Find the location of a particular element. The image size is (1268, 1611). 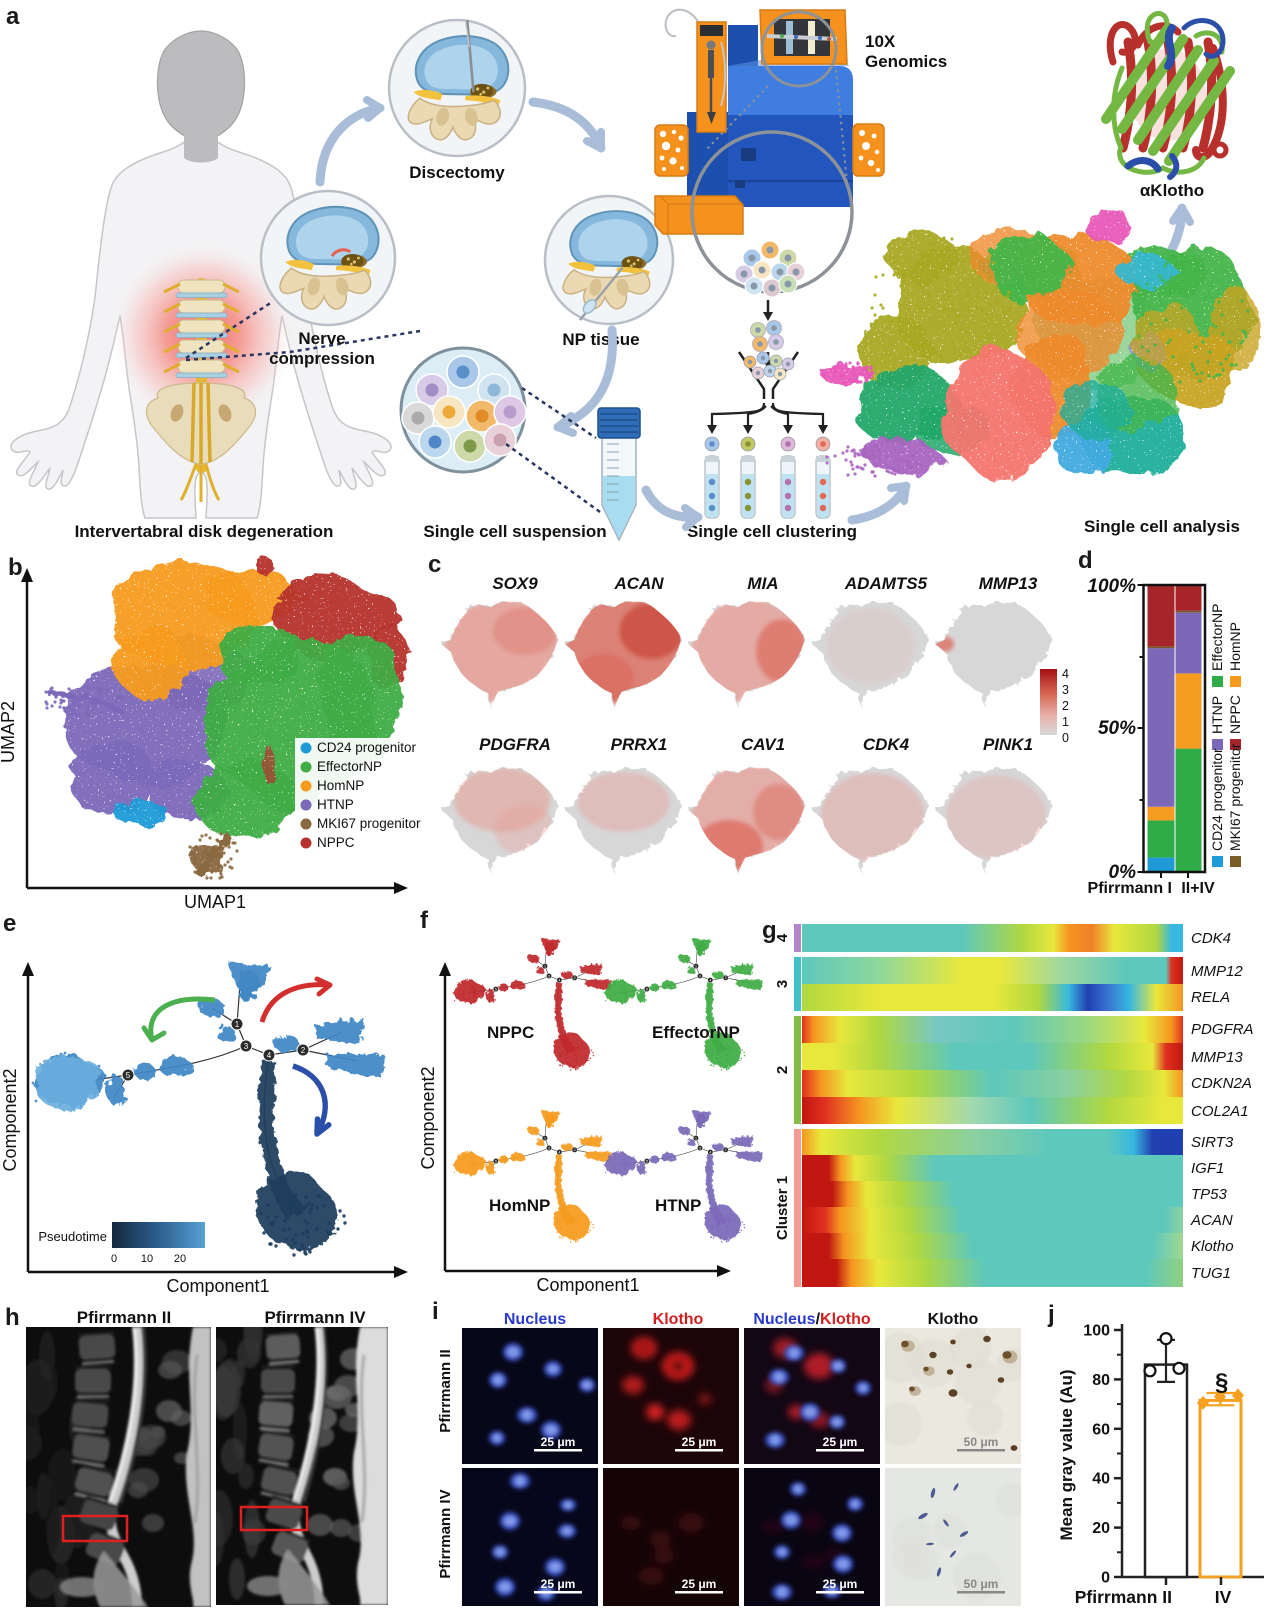

svg-text: UMAP2 is located at coordinates (9, 732).